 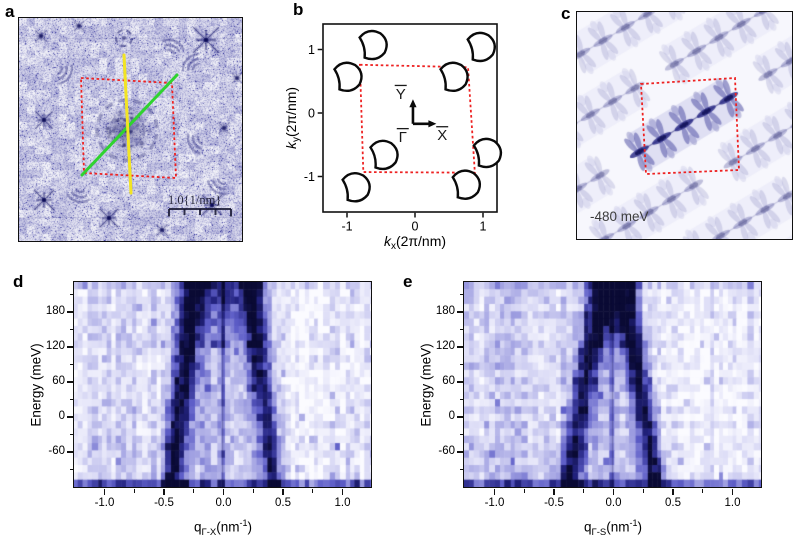 I want to click on panel-d-y-tick-label: 120, so click(x=55, y=346).